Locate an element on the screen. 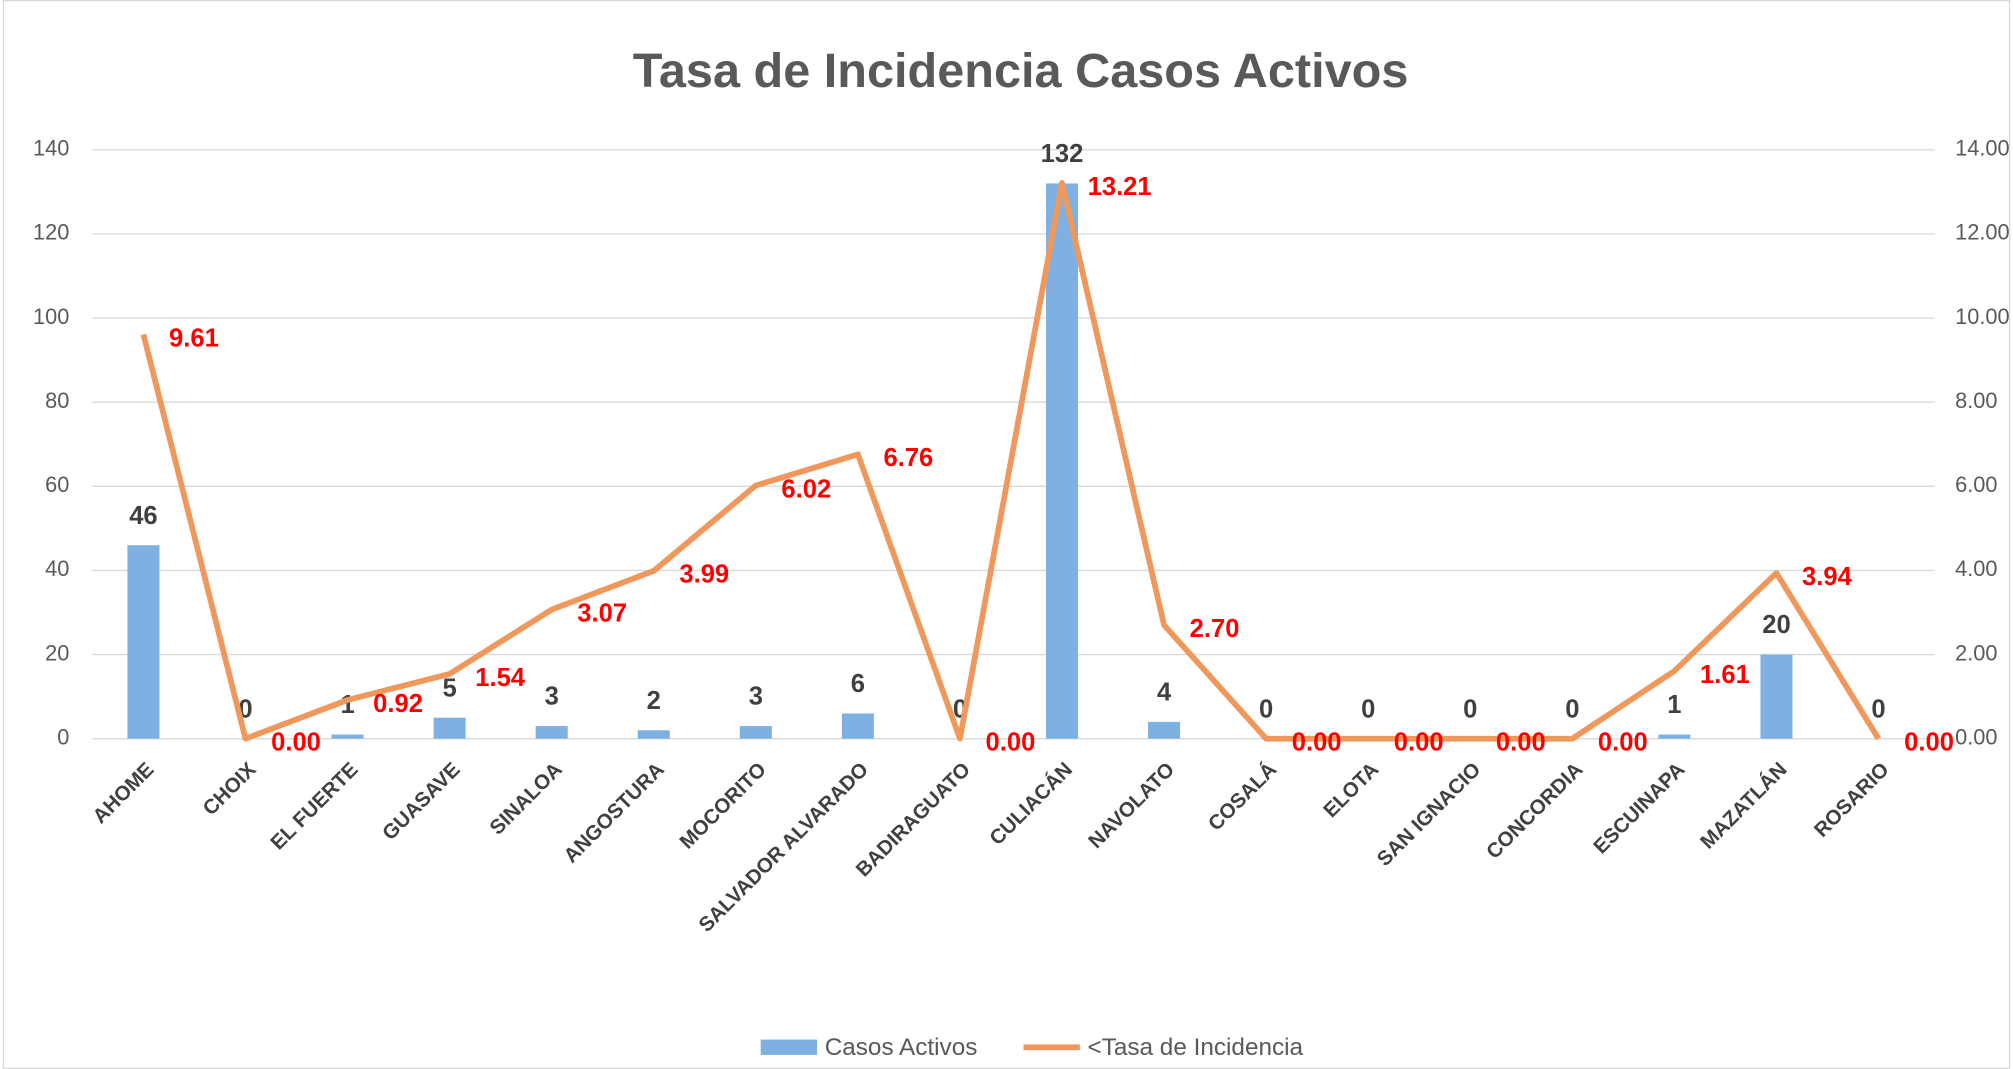  line-value-label: 13.21 is located at coordinates (1120, 187).